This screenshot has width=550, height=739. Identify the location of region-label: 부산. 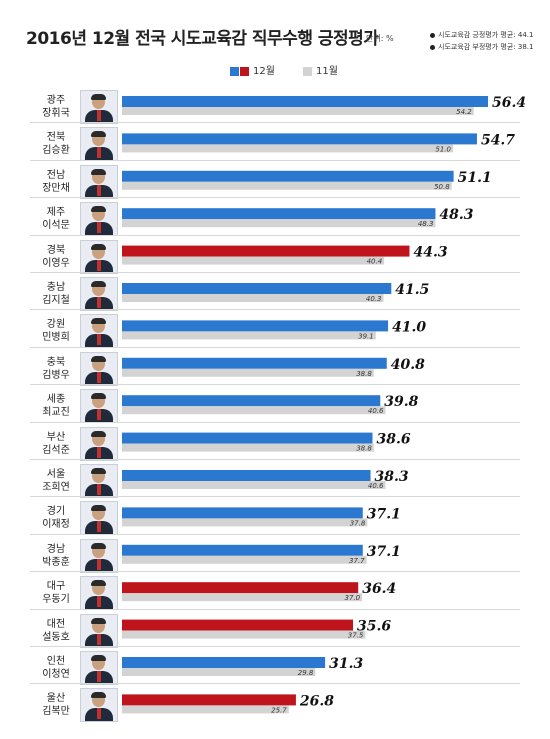
(56, 437).